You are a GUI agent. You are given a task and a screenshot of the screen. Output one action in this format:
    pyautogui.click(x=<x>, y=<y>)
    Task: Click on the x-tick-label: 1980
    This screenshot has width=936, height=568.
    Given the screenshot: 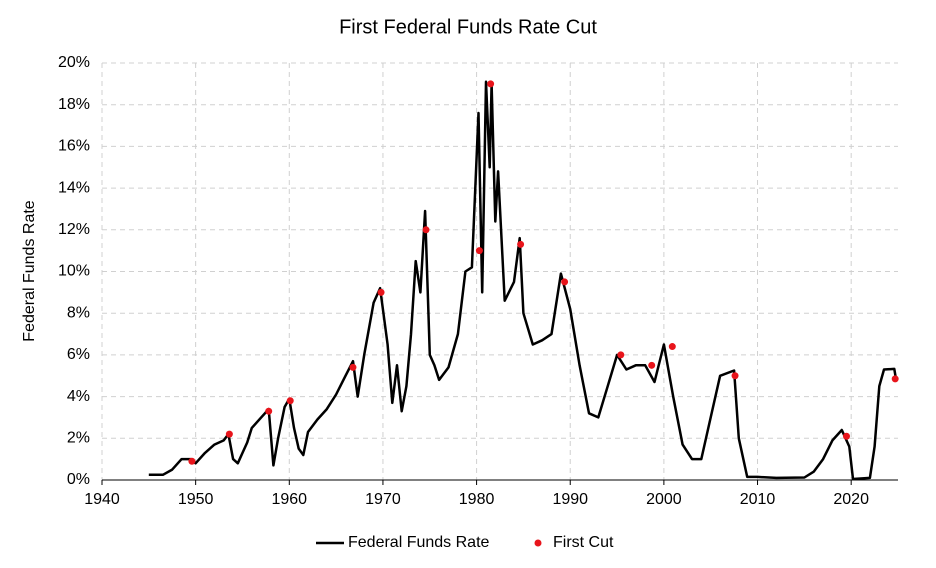 What is the action you would take?
    pyautogui.click(x=477, y=499)
    